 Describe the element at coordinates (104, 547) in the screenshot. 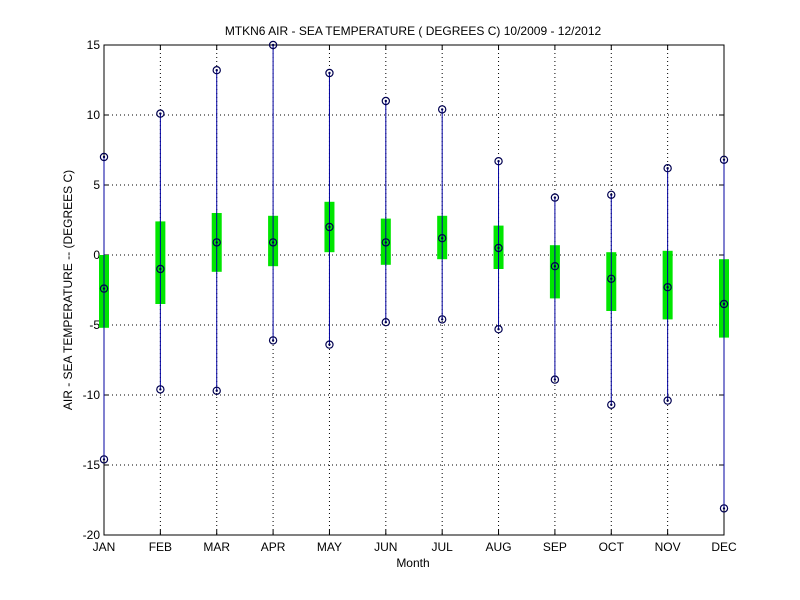

I see `x-tick-label: JAN` at that location.